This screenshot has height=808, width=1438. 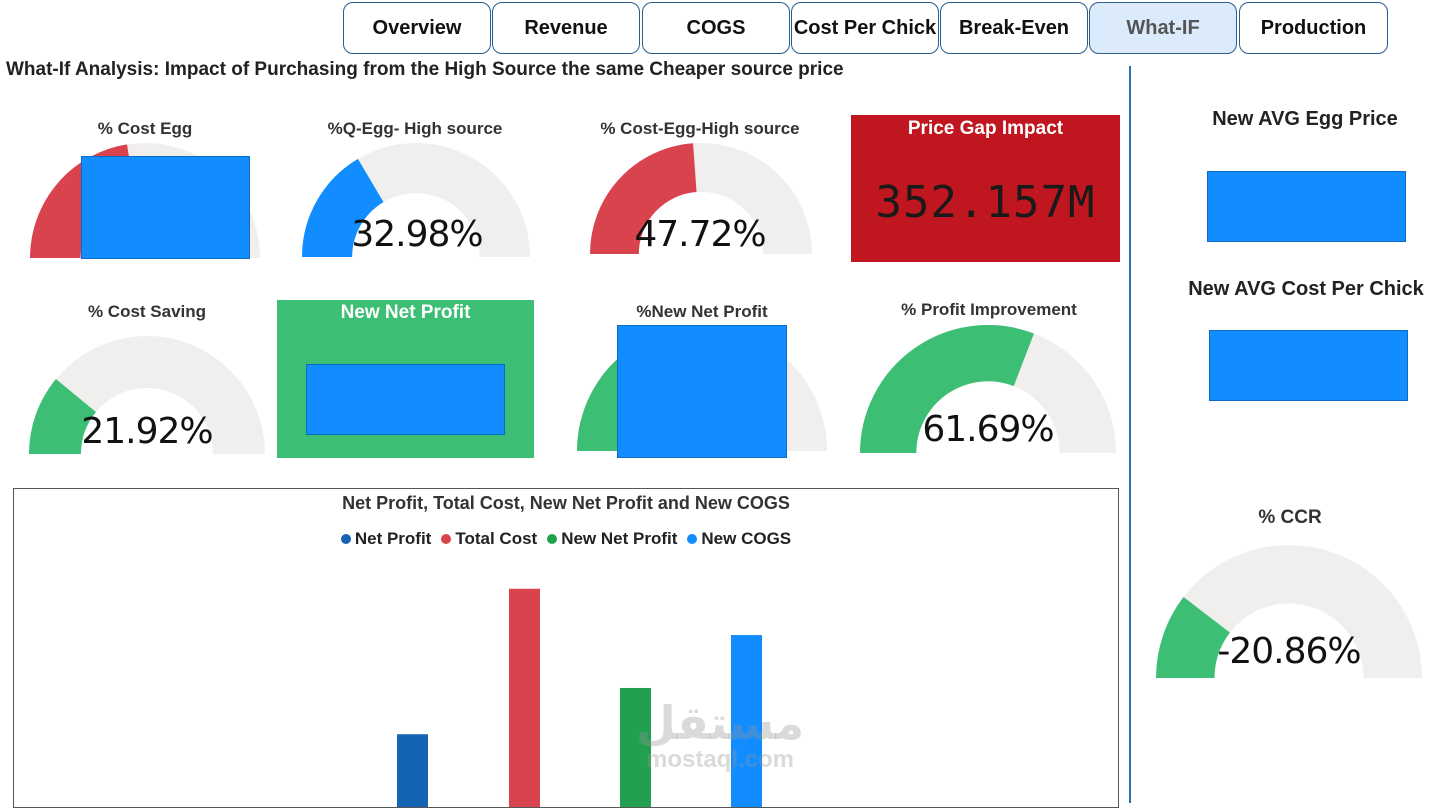 I want to click on gauge-cost-egg-high, so click(x=701, y=198).